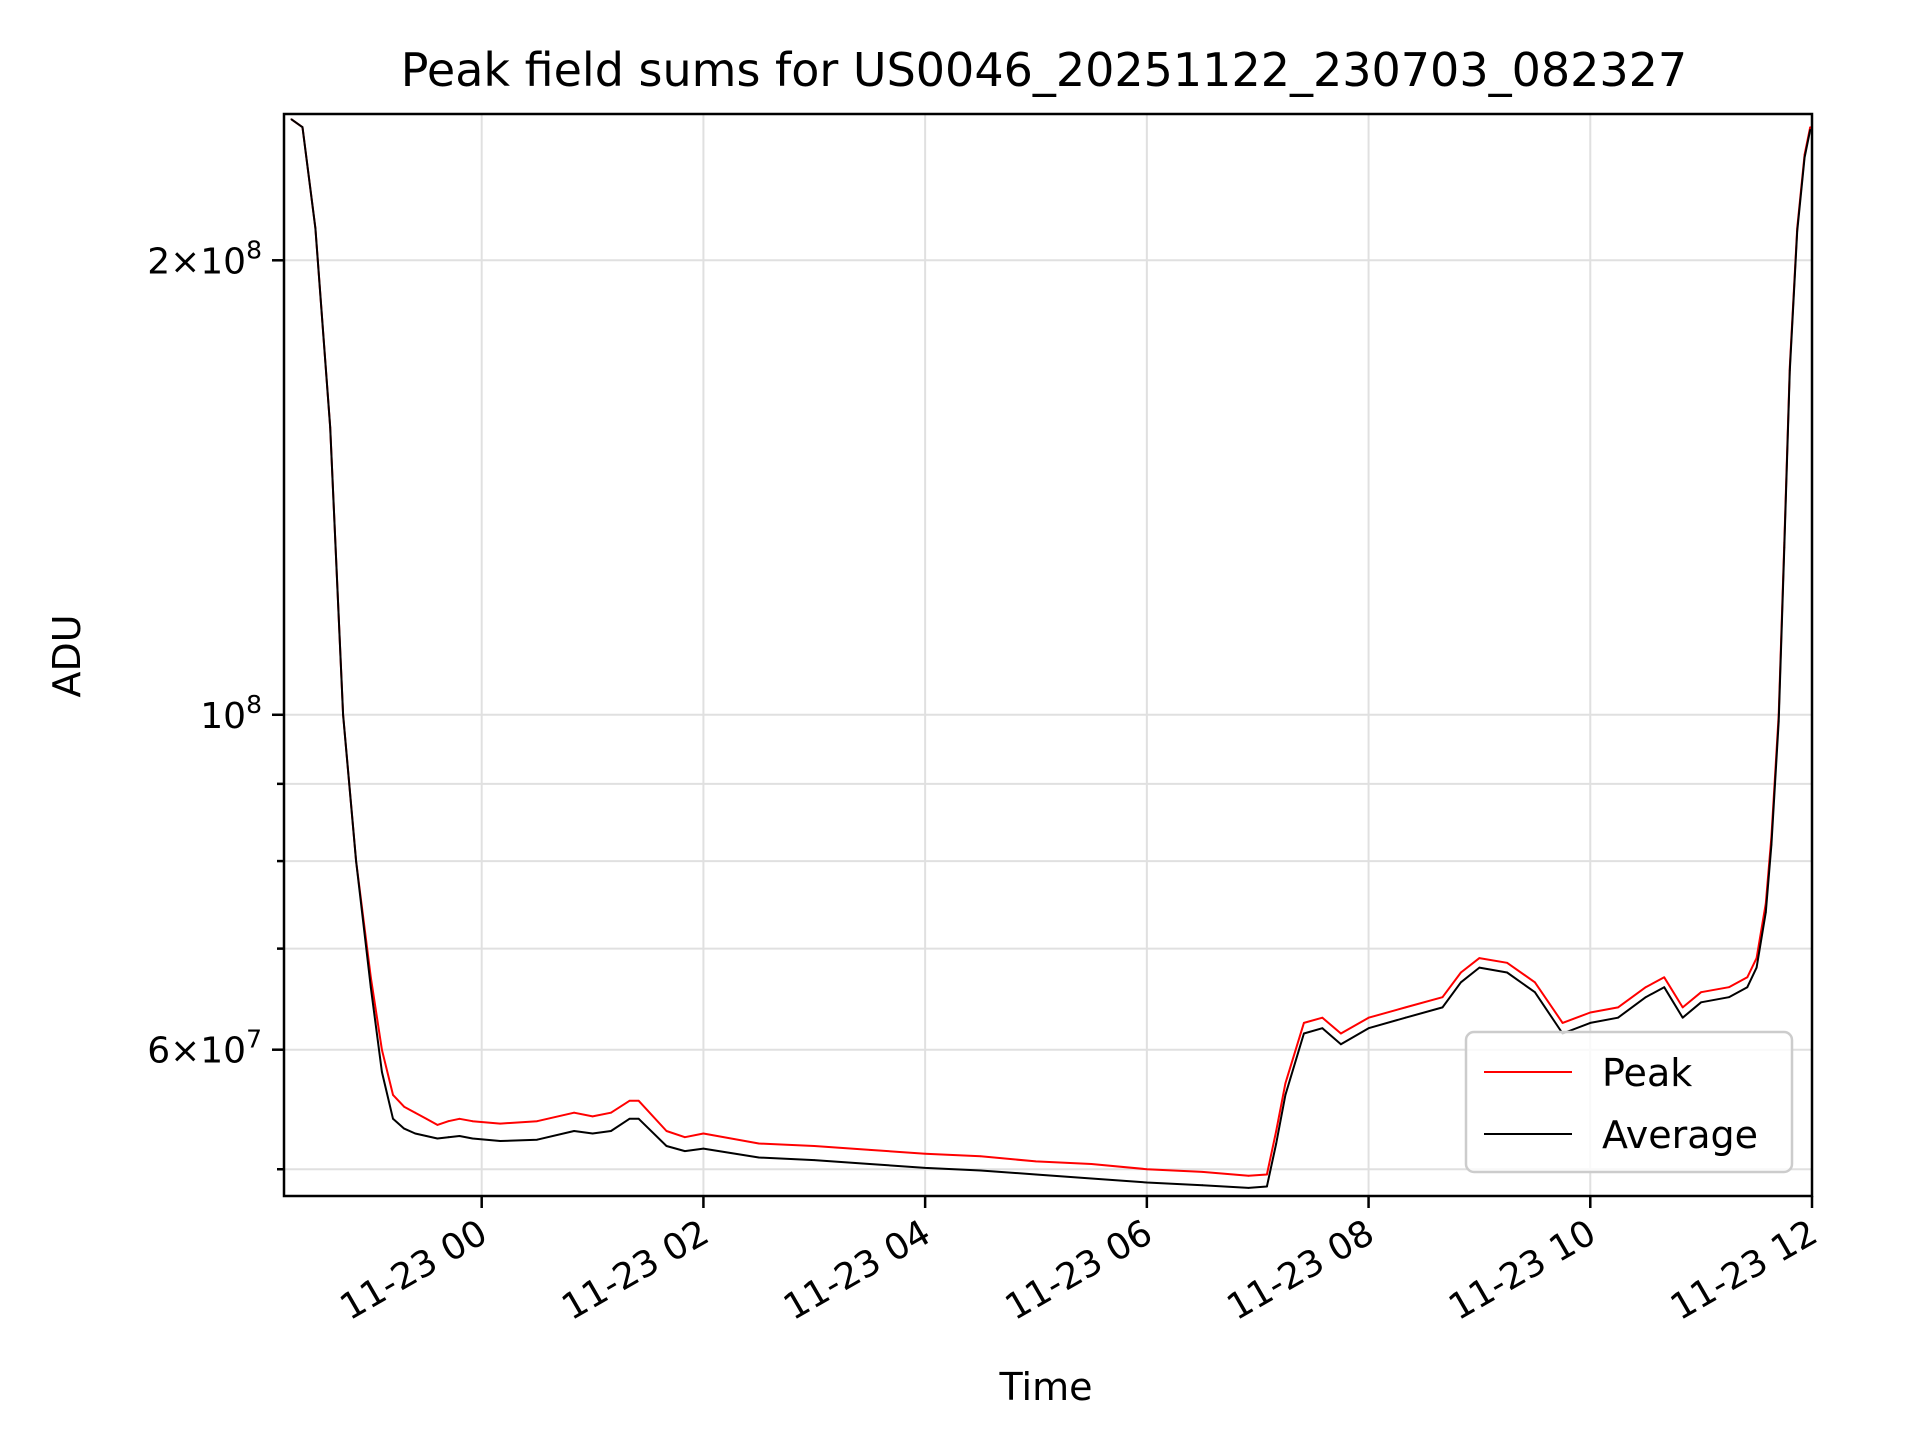 The image size is (1920, 1440). I want to click on legend-label-average: Average, so click(1680, 1135).